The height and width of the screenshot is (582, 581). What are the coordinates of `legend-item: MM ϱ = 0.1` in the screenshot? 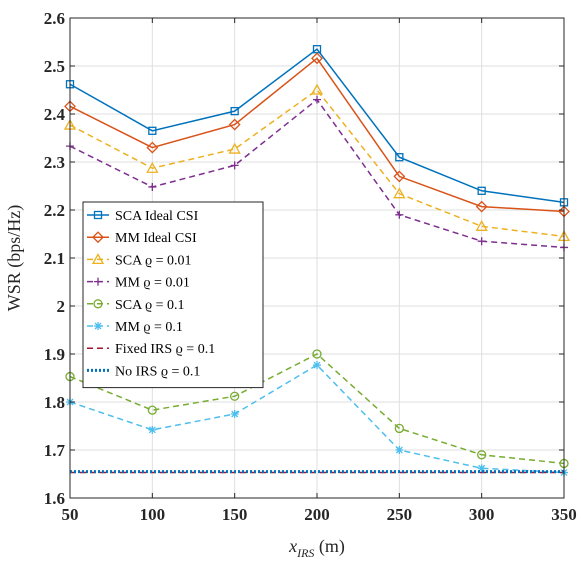 It's located at (135, 327).